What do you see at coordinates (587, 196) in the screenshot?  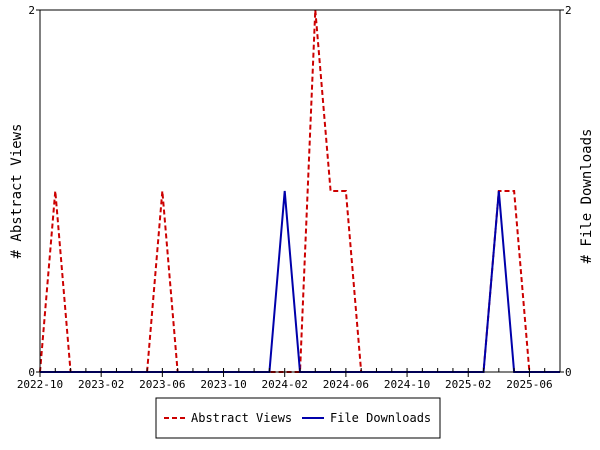 I see `y-axis-right-title: # File Downloads` at bounding box center [587, 196].